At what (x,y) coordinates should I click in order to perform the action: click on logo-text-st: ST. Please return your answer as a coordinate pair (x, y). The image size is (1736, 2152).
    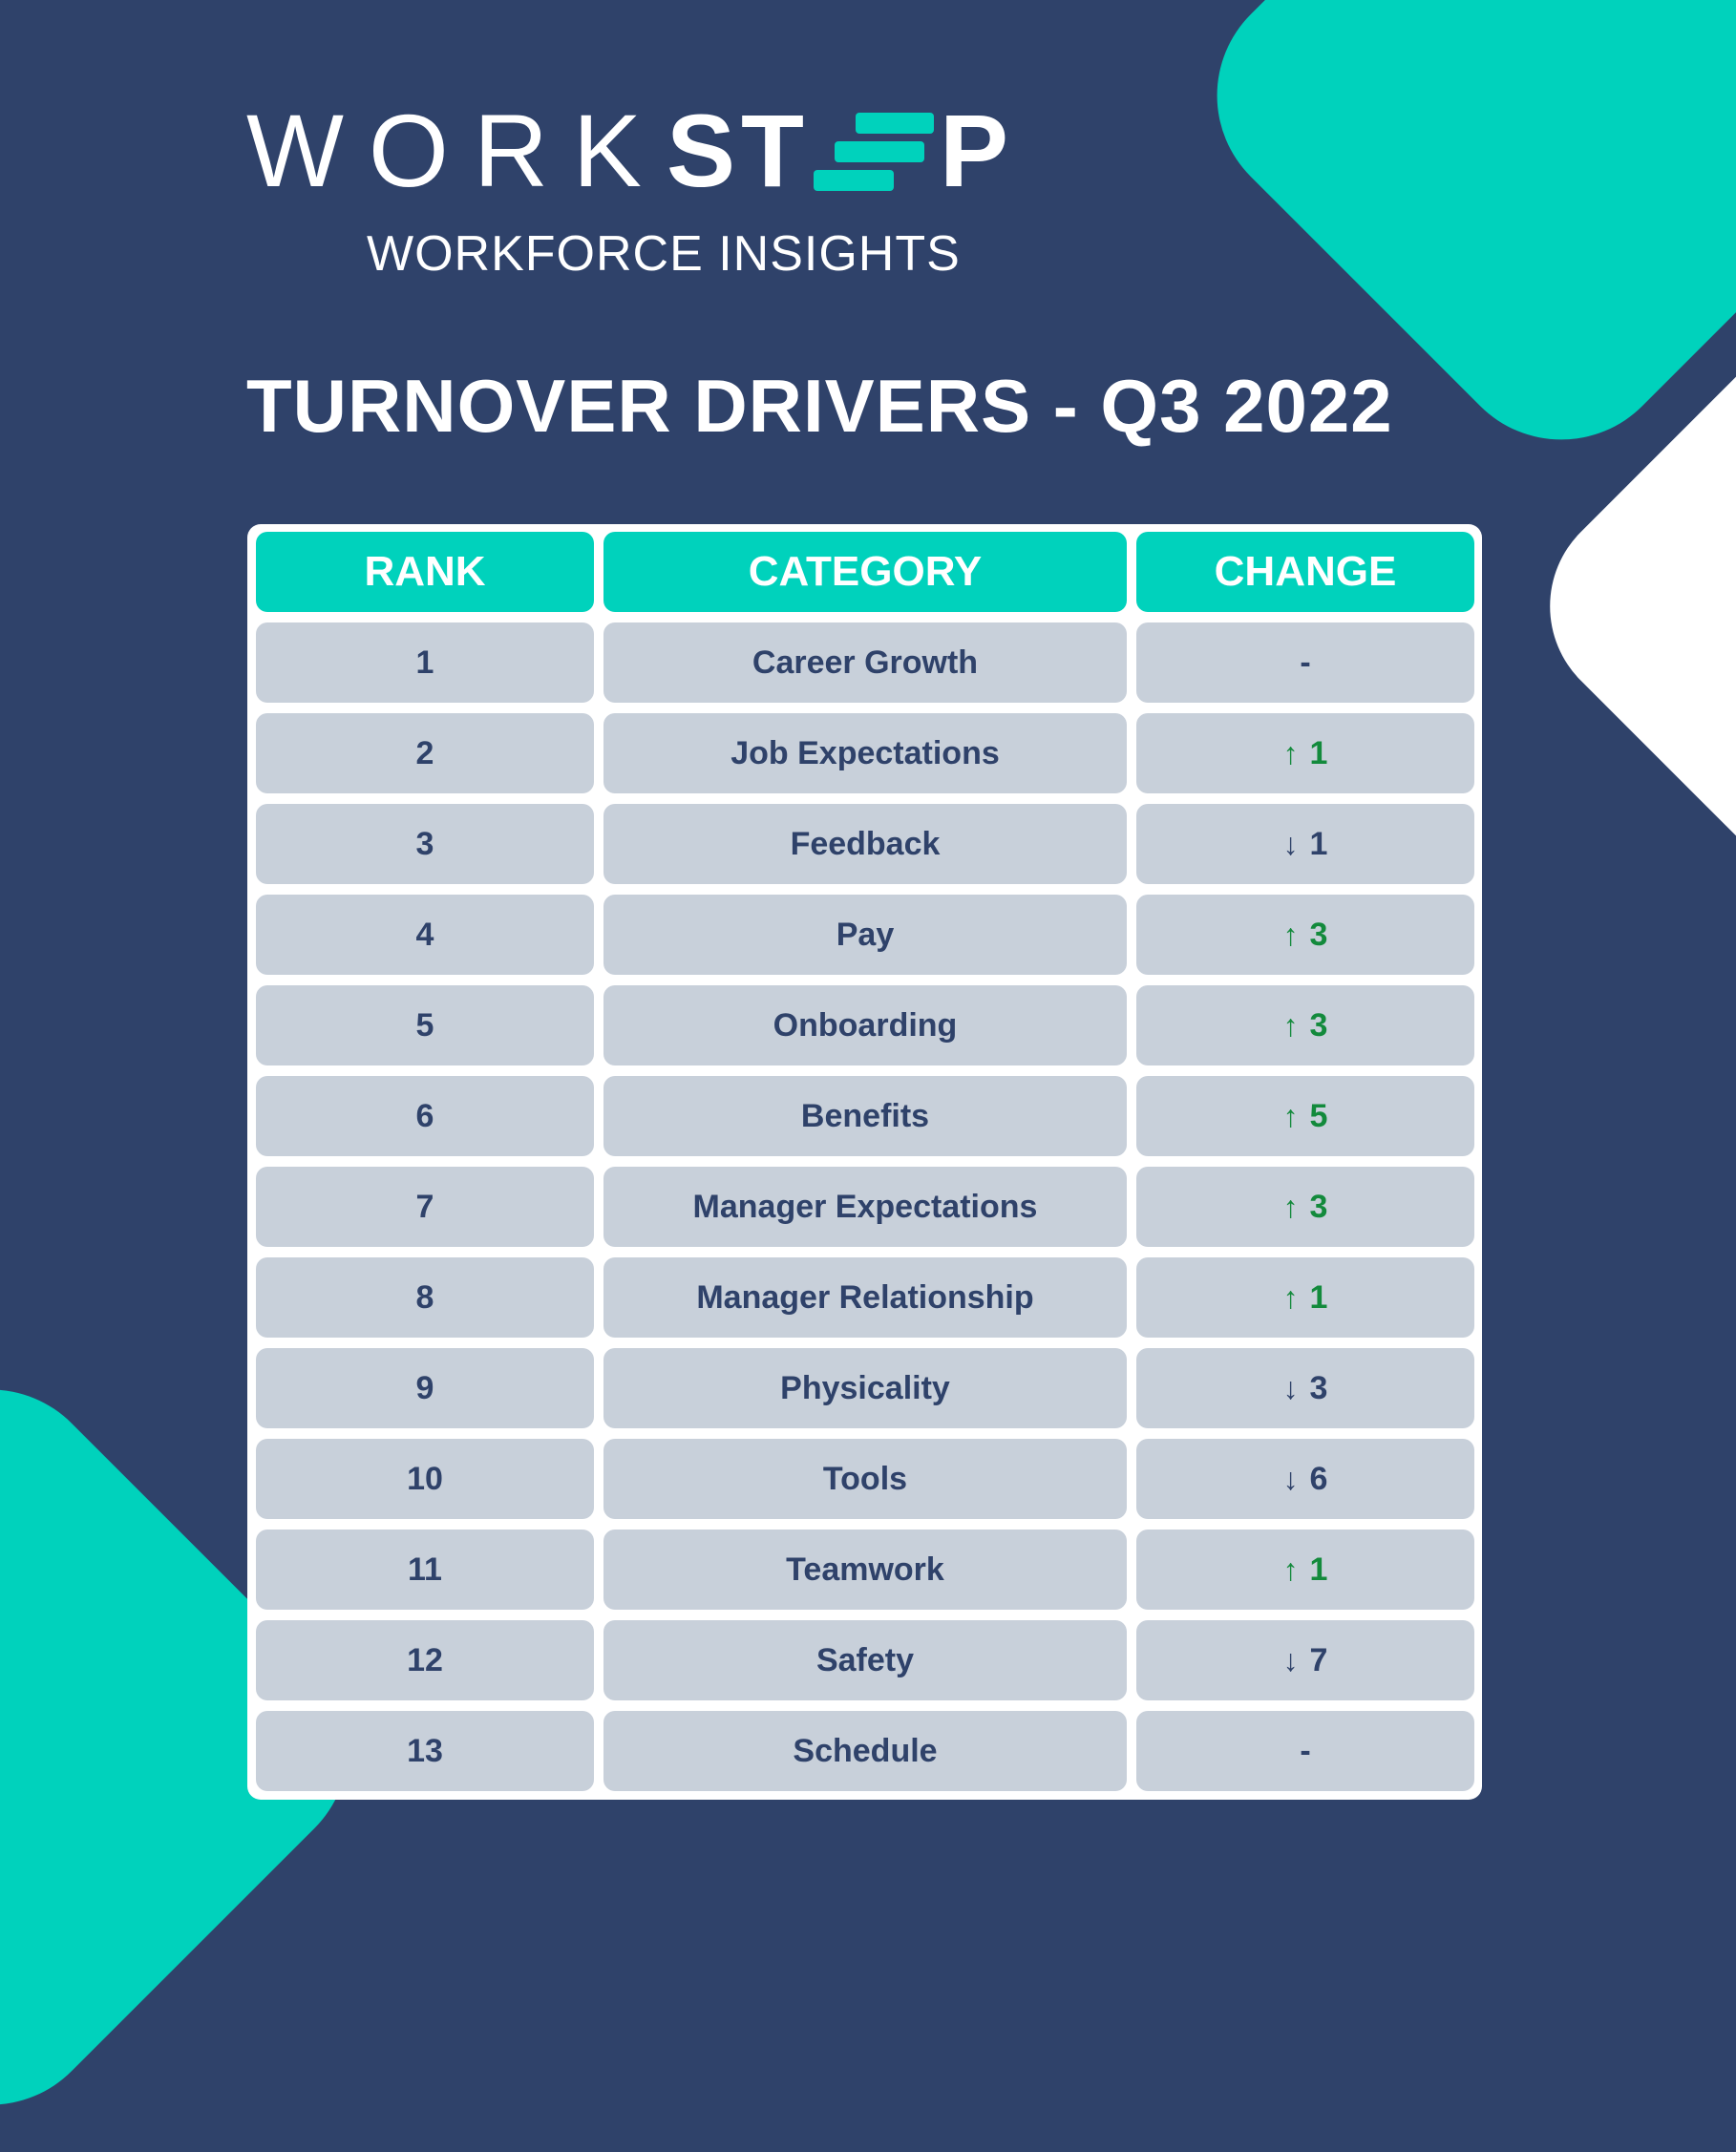
    Looking at the image, I should click on (738, 151).